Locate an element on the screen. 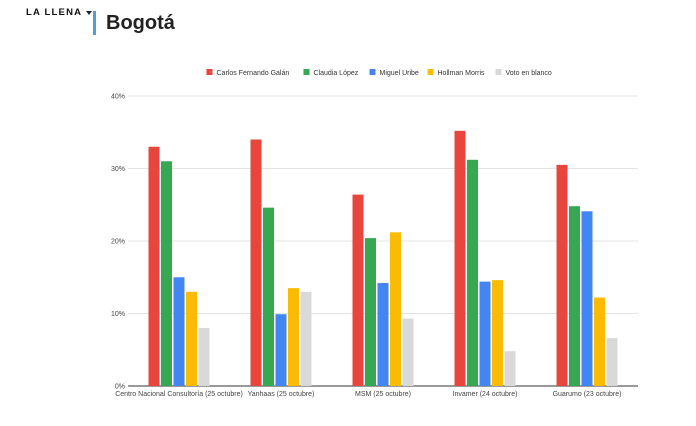 The height and width of the screenshot is (426, 696). brand-label: LA LLENA is located at coordinates (54, 12).